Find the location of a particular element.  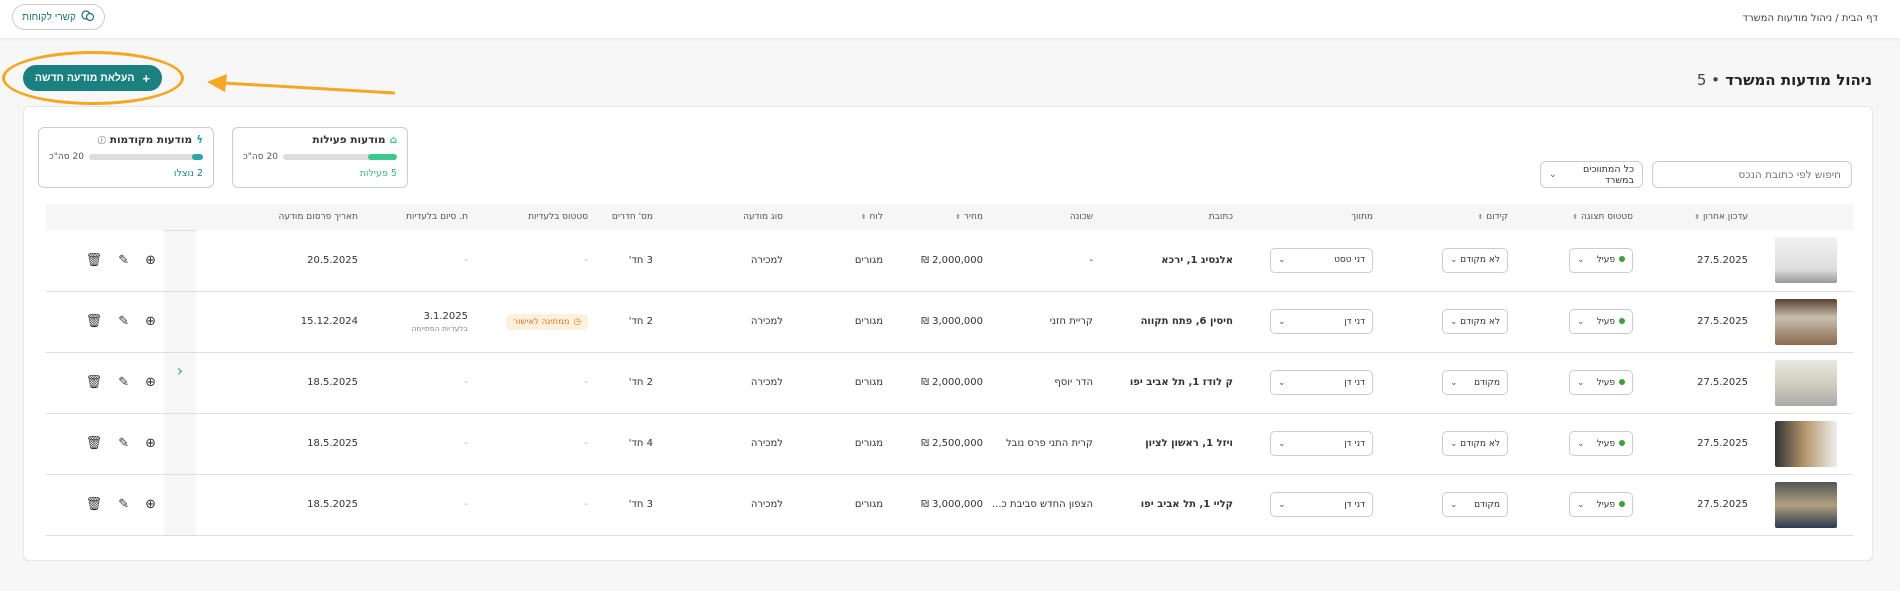

column-header: לוח ⬍ is located at coordinates (841, 217).